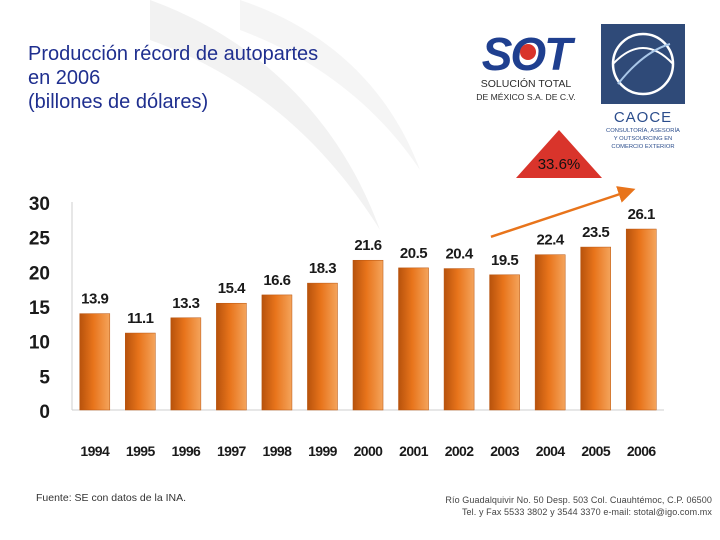 The height and width of the screenshot is (540, 720). What do you see at coordinates (641, 214) in the screenshot?
I see `data-label-2006: 26.1` at bounding box center [641, 214].